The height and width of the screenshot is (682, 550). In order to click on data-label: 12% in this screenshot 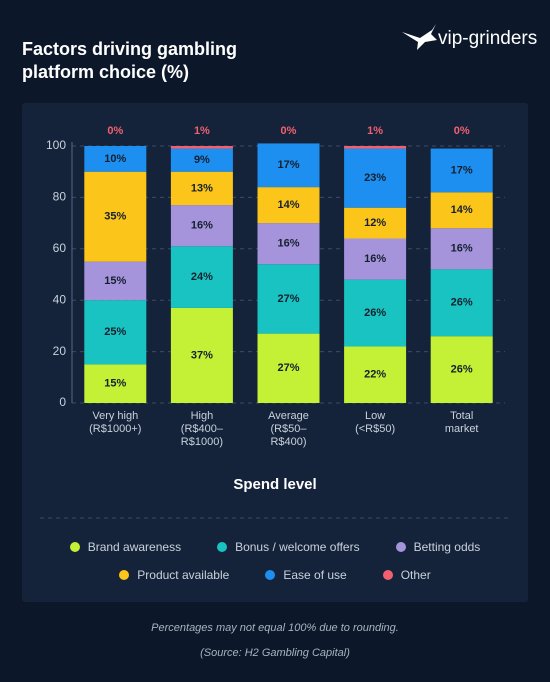, I will do `click(375, 223)`.